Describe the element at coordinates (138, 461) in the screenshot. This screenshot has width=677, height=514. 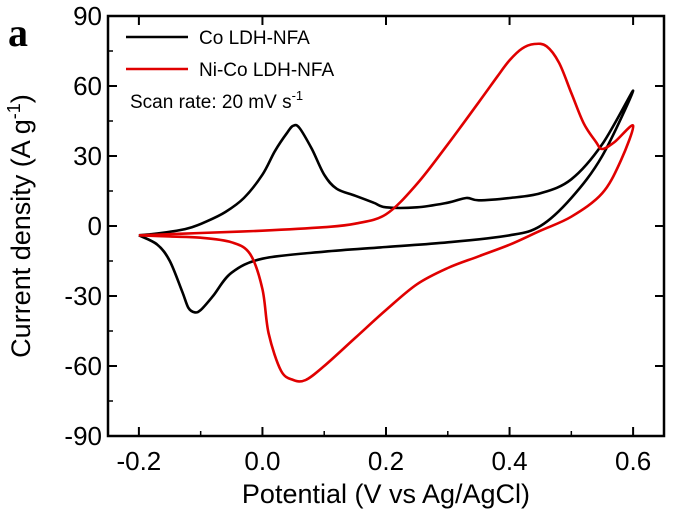
I see `x-tick-label: -0.2` at that location.